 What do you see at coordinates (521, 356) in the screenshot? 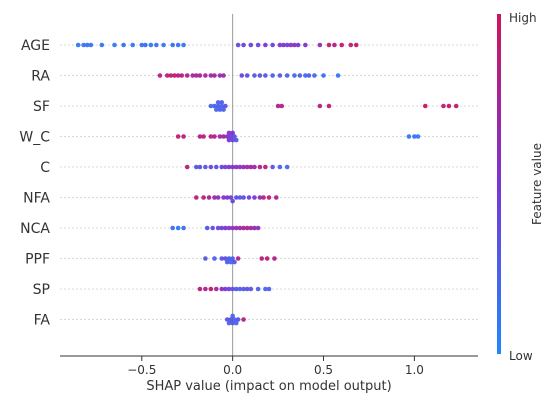
I see `colorbar-low-label: Low` at bounding box center [521, 356].